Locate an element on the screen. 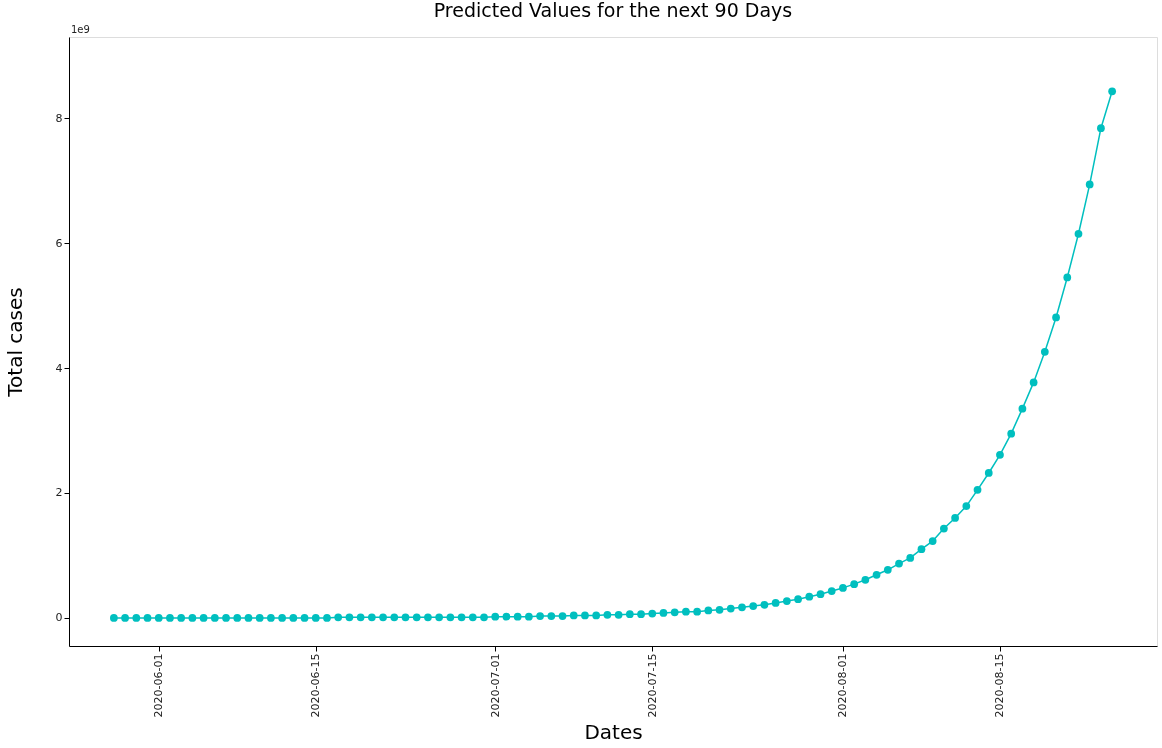 The width and height of the screenshot is (1162, 748). y-tick-label: 0 is located at coordinates (59, 618).